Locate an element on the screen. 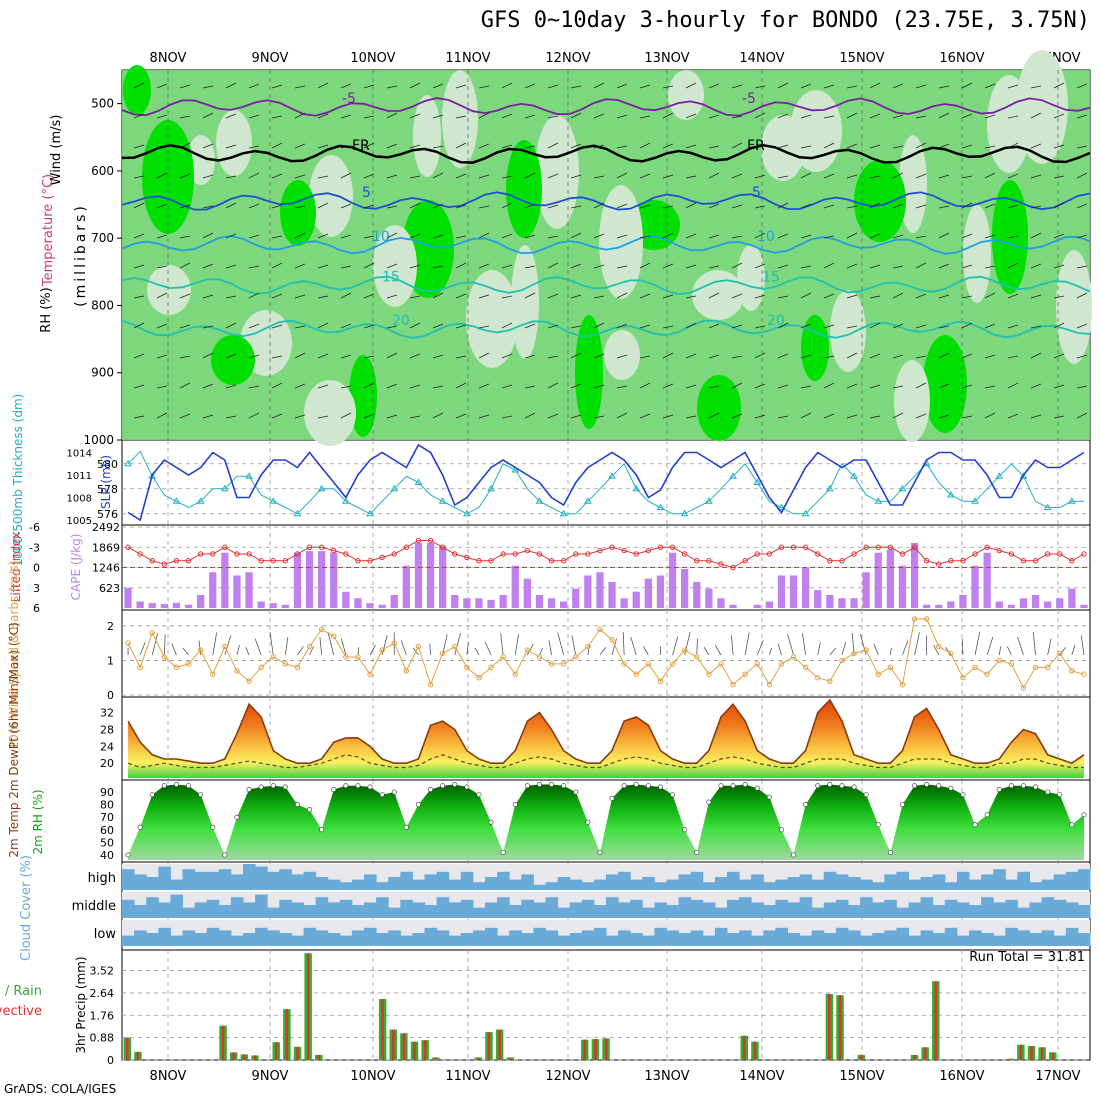 The width and height of the screenshot is (1100, 1100). y-label-lifted: Lifted Index is located at coordinates (16, 567).